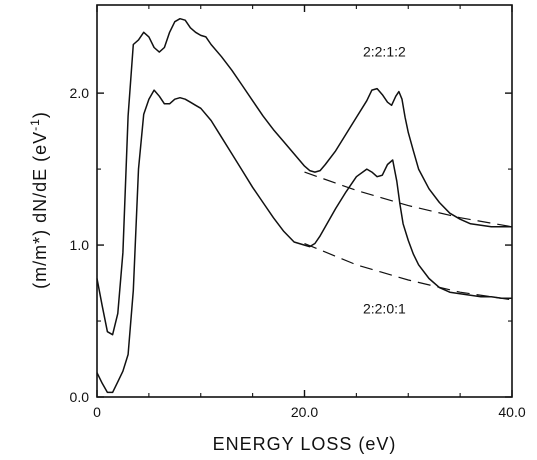 The width and height of the screenshot is (537, 460). Describe the element at coordinates (384, 308) in the screenshot. I see `series-label: 2:2:0:1` at that location.